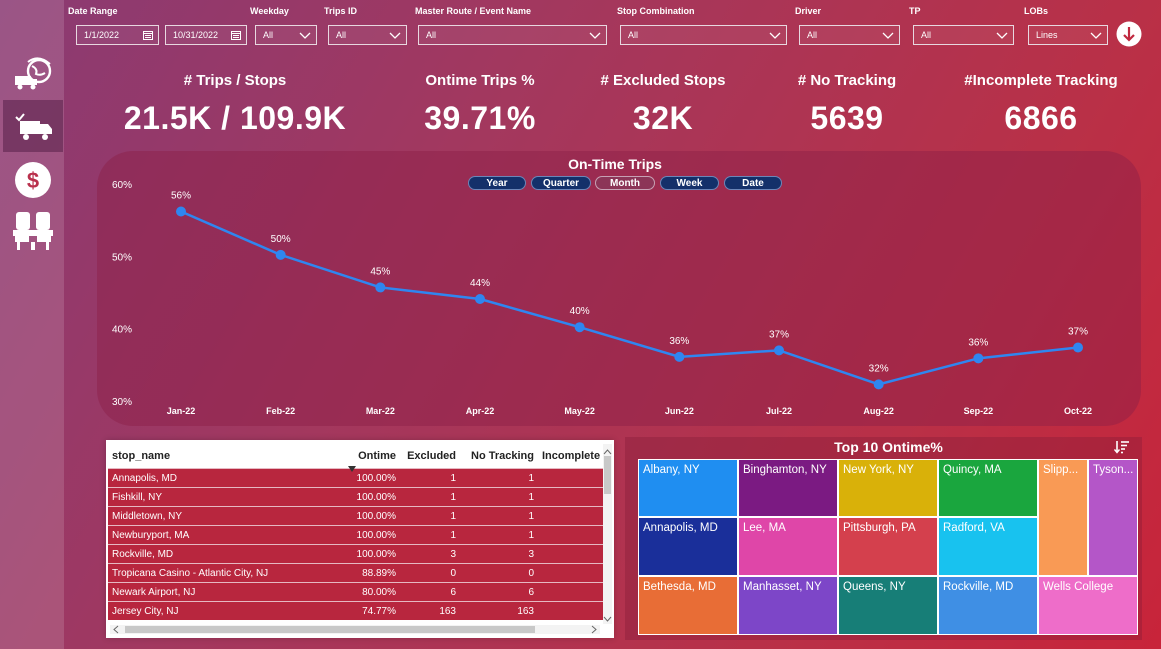  I want to click on cell-excluded: 3, so click(430, 554).